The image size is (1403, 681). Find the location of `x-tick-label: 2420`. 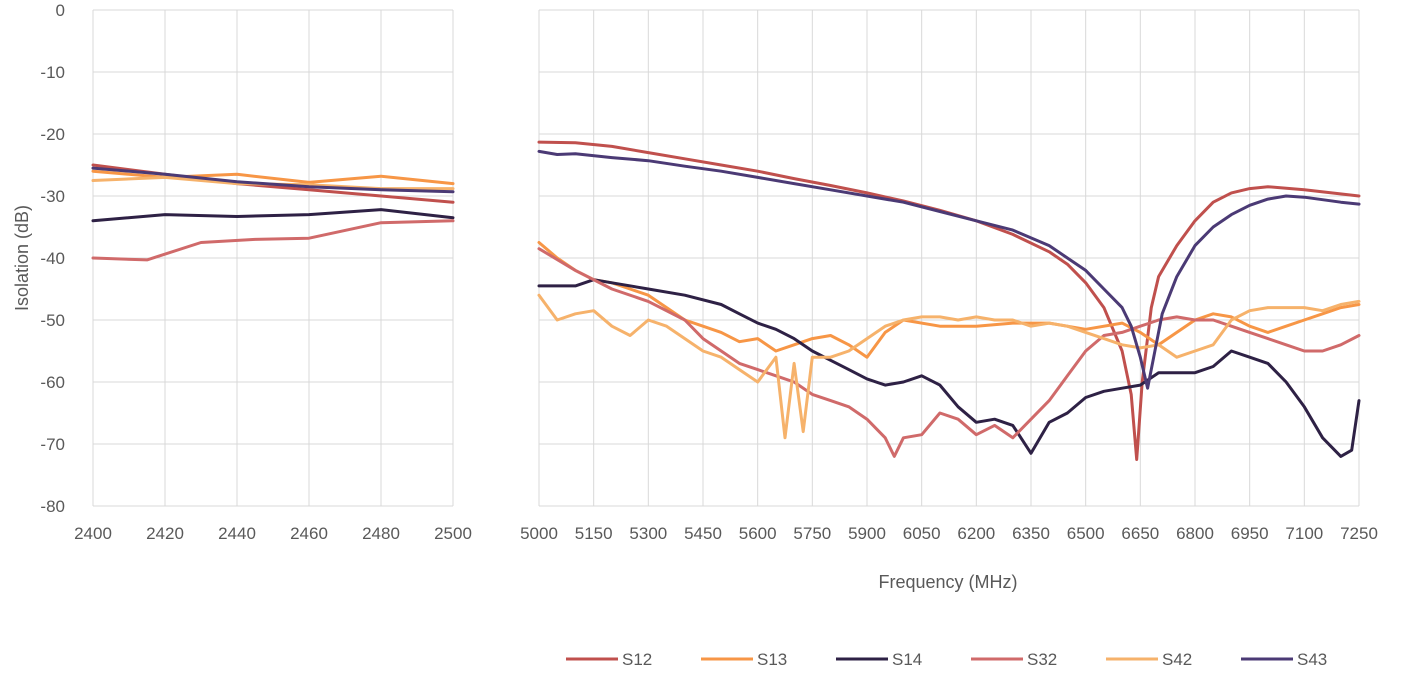

x-tick-label: 2420 is located at coordinates (165, 533).